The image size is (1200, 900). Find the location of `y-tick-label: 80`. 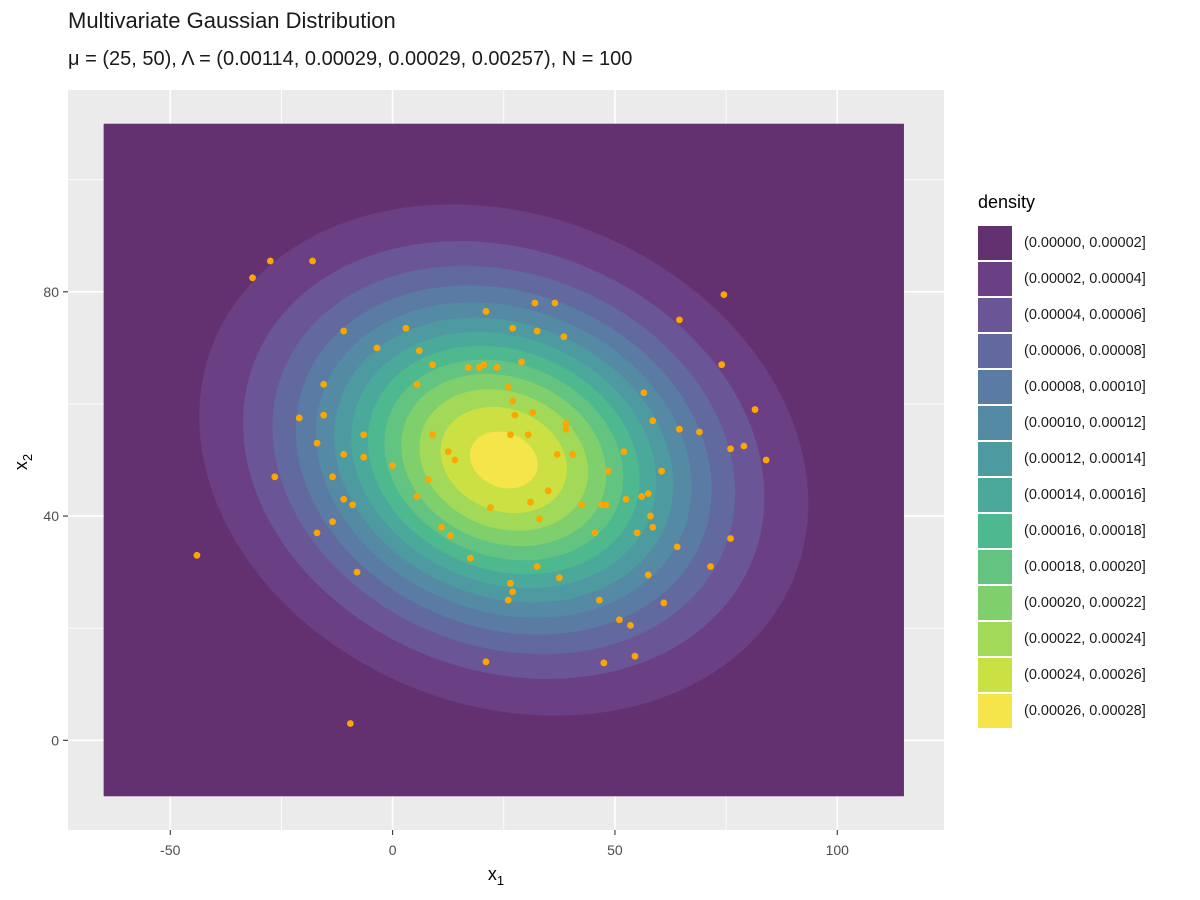

y-tick-label: 80 is located at coordinates (51, 292).